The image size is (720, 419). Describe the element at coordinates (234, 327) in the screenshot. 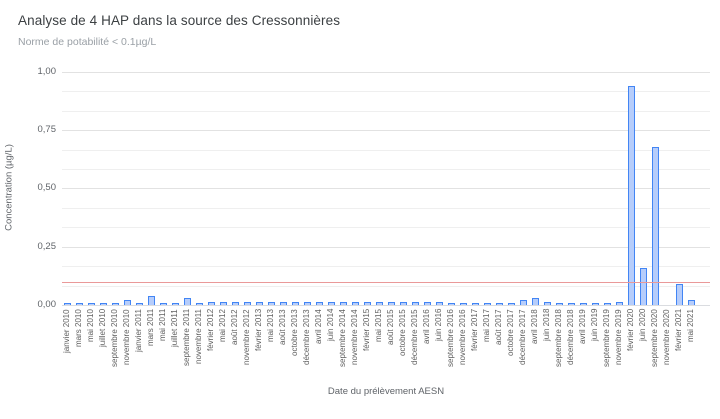

I see `x-tick-label: août 2012` at that location.